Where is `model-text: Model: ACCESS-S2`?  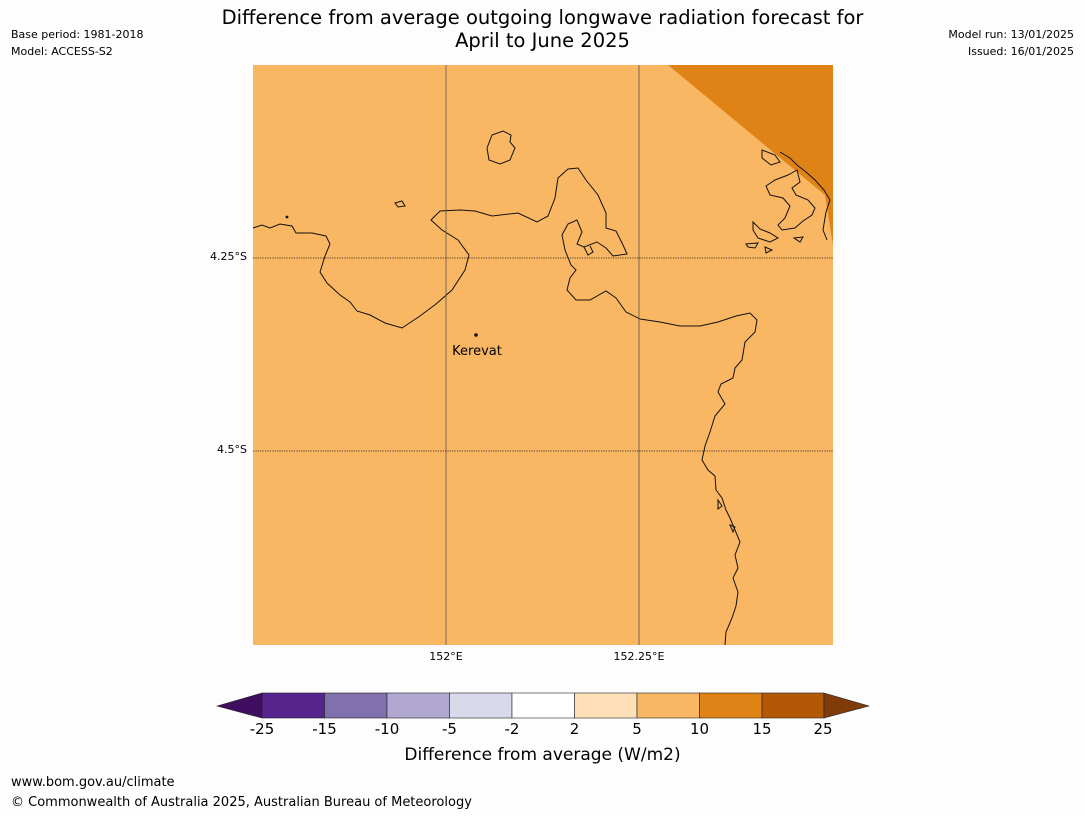 model-text: Model: ACCESS-S2 is located at coordinates (62, 51).